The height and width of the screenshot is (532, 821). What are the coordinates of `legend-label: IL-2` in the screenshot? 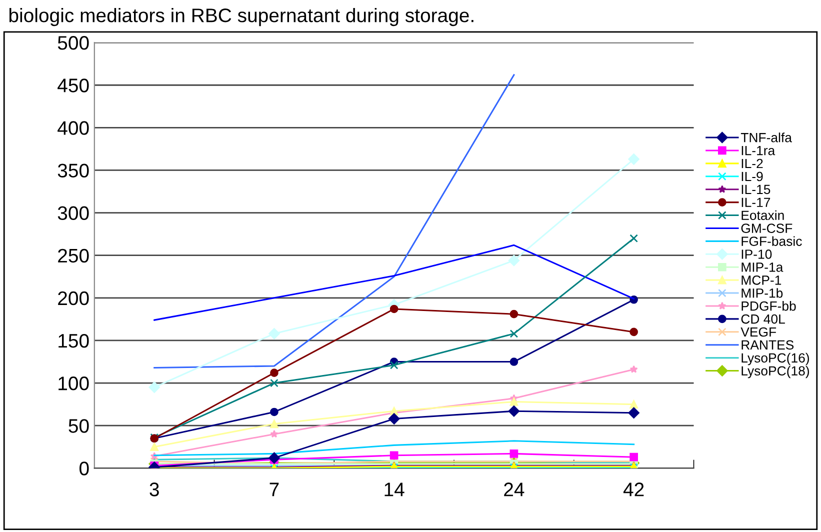 It's located at (752, 163).